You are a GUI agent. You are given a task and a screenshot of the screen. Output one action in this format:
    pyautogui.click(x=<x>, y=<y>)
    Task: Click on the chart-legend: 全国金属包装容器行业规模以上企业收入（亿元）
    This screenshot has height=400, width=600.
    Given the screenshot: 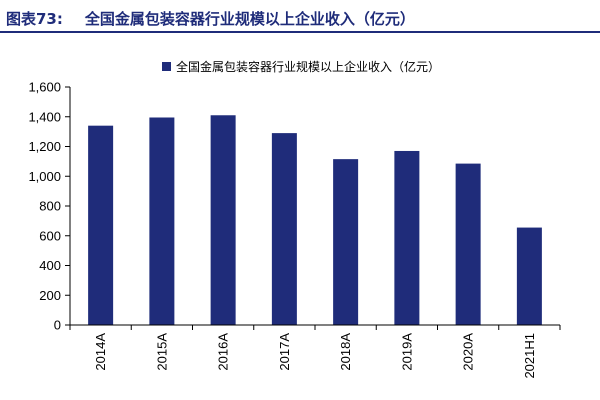 What is the action you would take?
    pyautogui.click(x=301, y=66)
    